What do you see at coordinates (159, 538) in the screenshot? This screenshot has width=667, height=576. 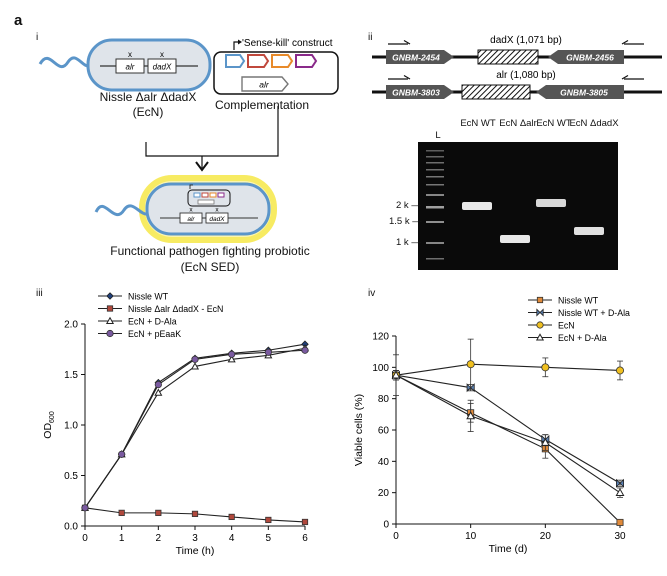 I see `x-tick-label: 2` at bounding box center [159, 538].